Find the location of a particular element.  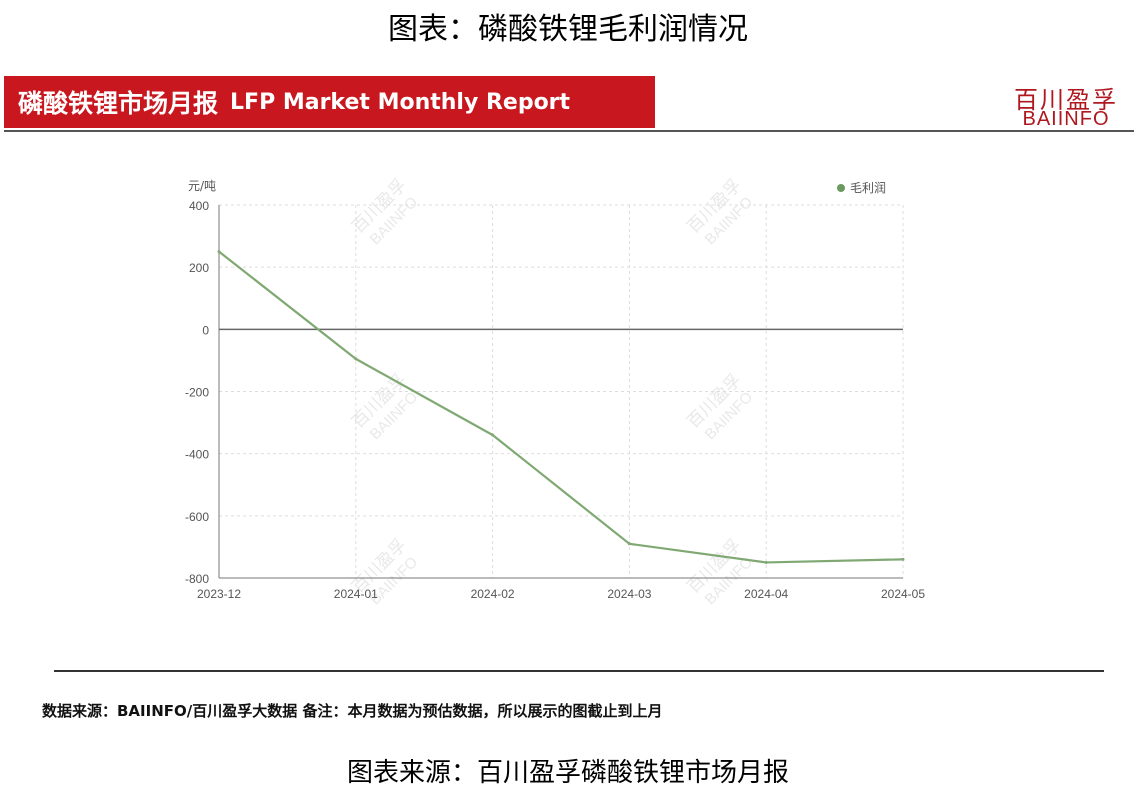

x-tick-label: 2024-03 is located at coordinates (629, 594).